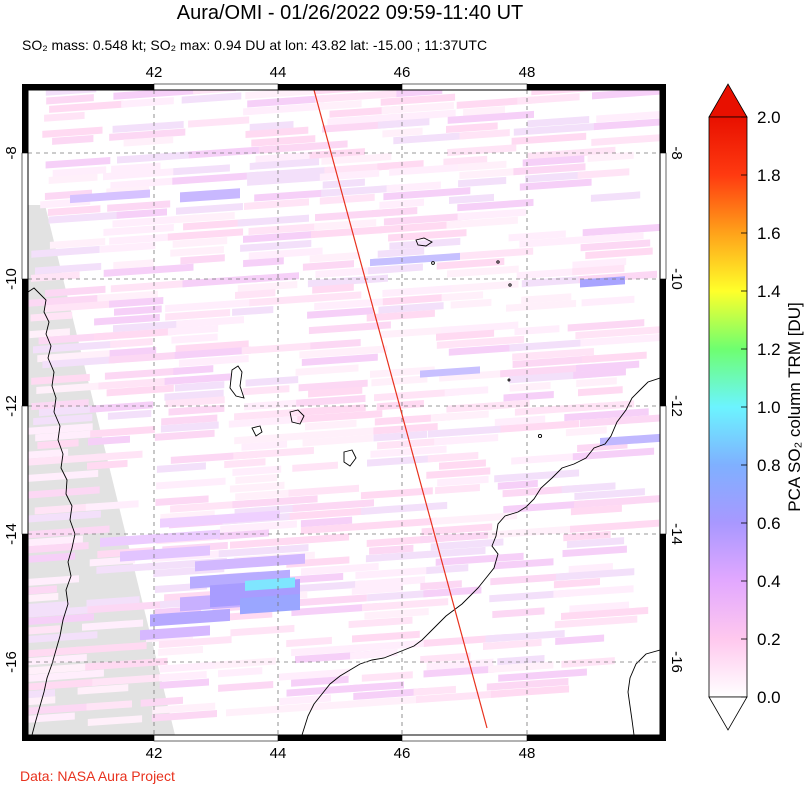 The height and width of the screenshot is (800, 807). What do you see at coordinates (402, 752) in the screenshot?
I see `lon-tick-bottom: 46` at bounding box center [402, 752].